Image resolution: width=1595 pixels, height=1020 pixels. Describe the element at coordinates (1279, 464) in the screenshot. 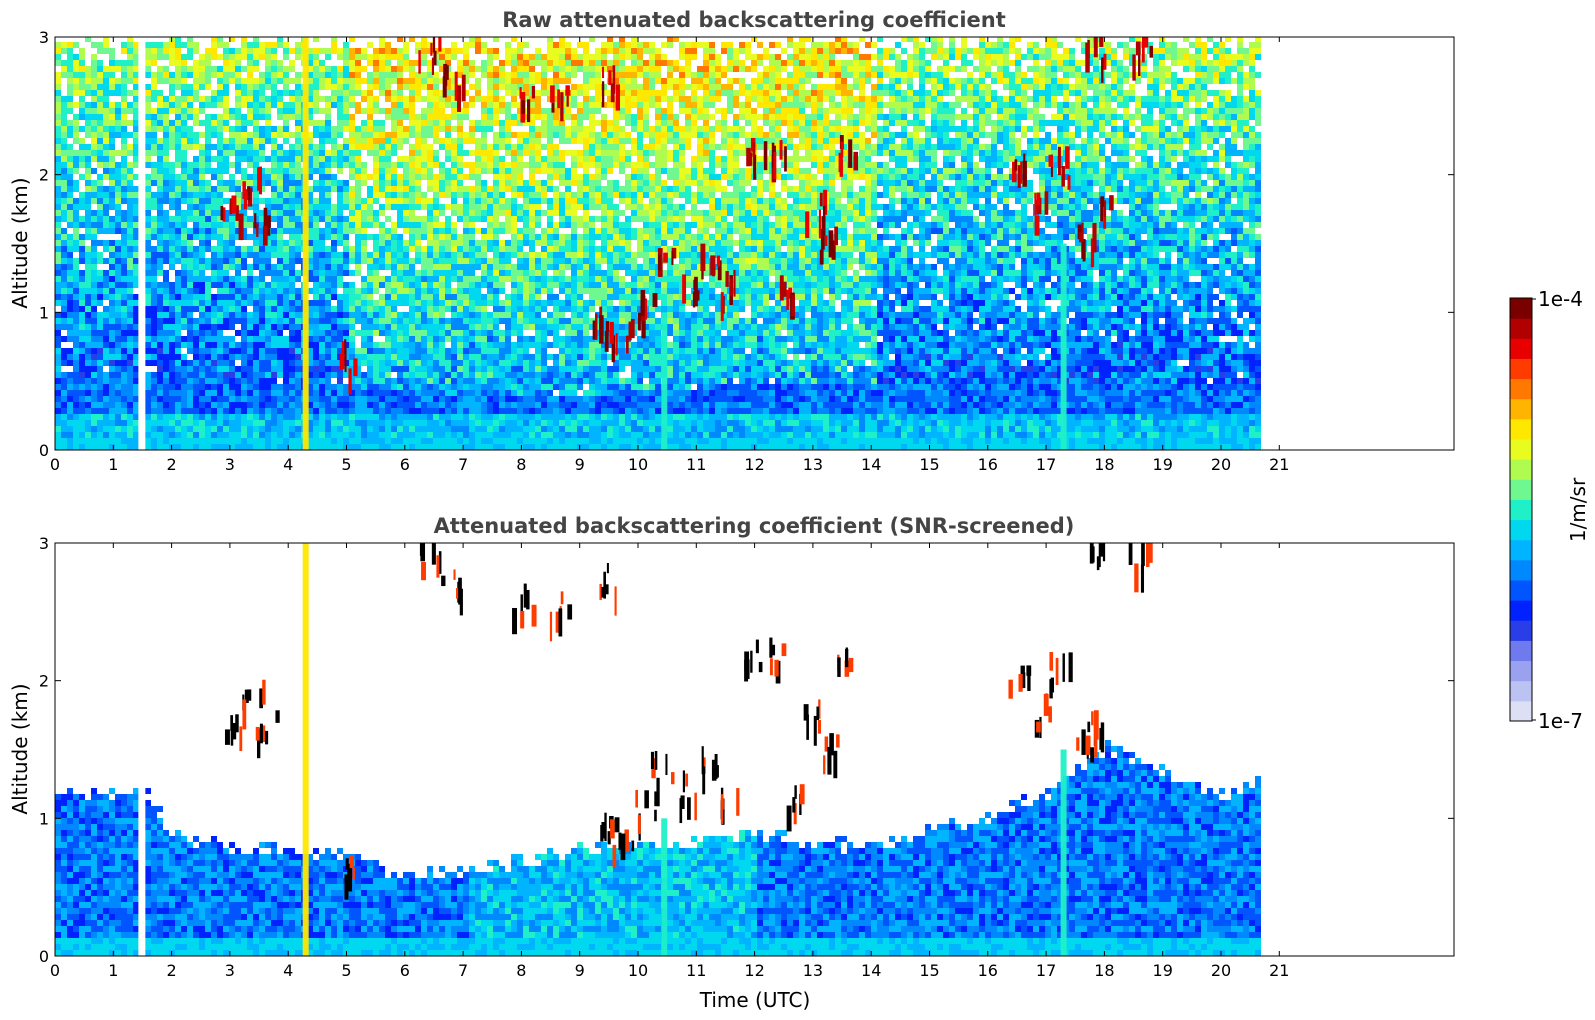

I see `x-tick-label: 21` at that location.